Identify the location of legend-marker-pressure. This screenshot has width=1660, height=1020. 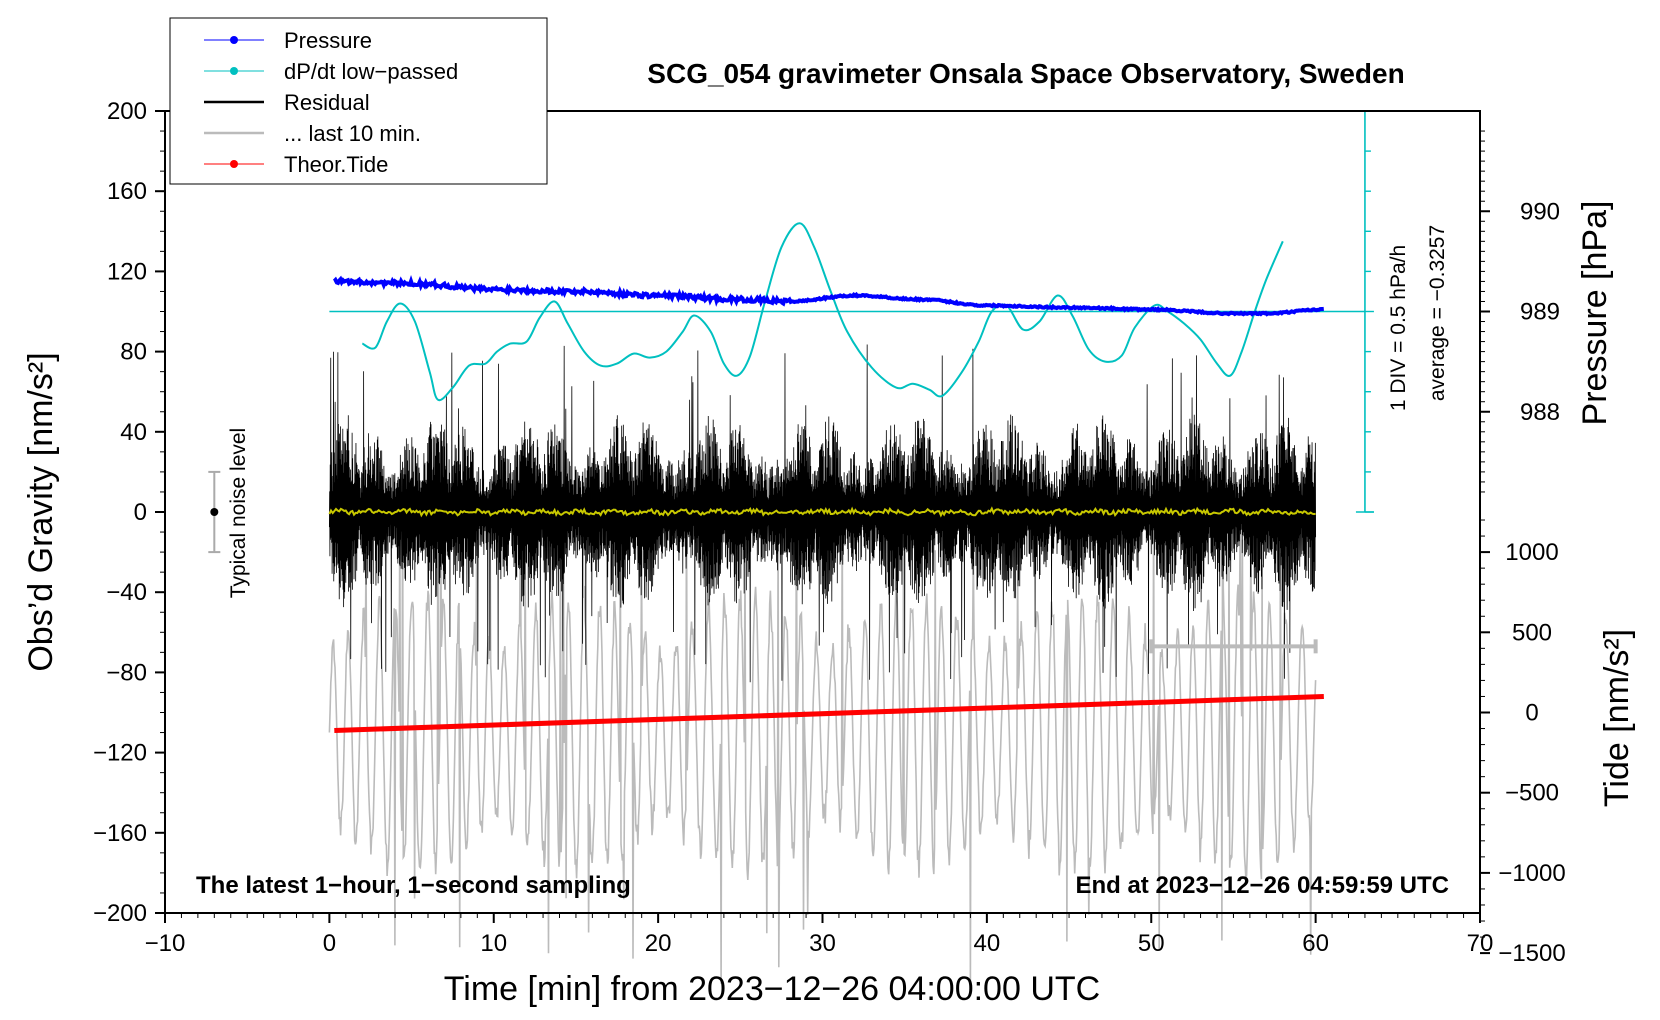
(234, 40).